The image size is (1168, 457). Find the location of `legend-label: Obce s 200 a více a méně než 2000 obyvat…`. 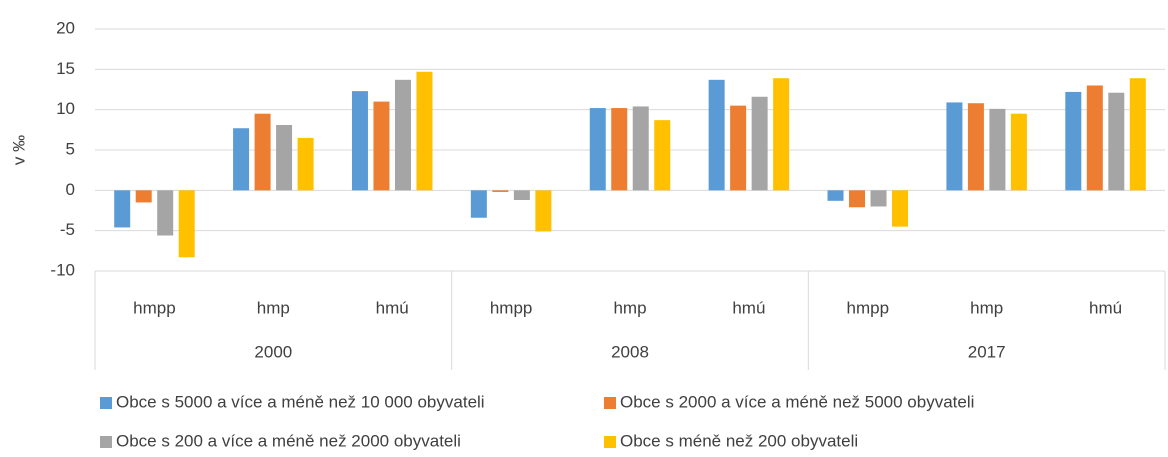

legend-label: Obce s 200 a více a méně než 2000 obyvat… is located at coordinates (288, 440).